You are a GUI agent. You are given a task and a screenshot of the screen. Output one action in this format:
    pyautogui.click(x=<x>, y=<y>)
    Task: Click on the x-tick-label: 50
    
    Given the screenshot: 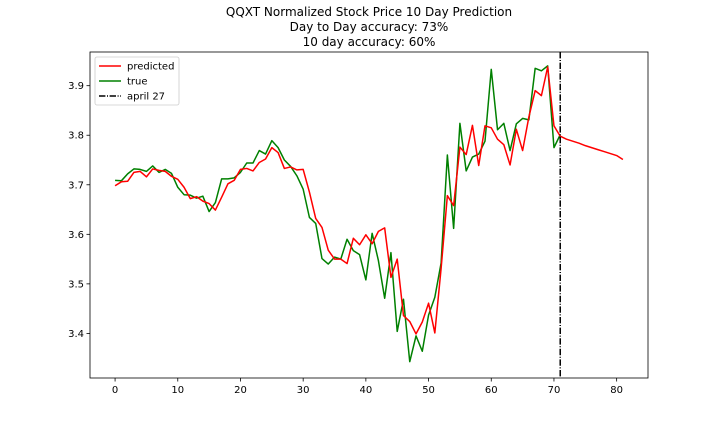 What is the action you would take?
    pyautogui.click(x=428, y=390)
    